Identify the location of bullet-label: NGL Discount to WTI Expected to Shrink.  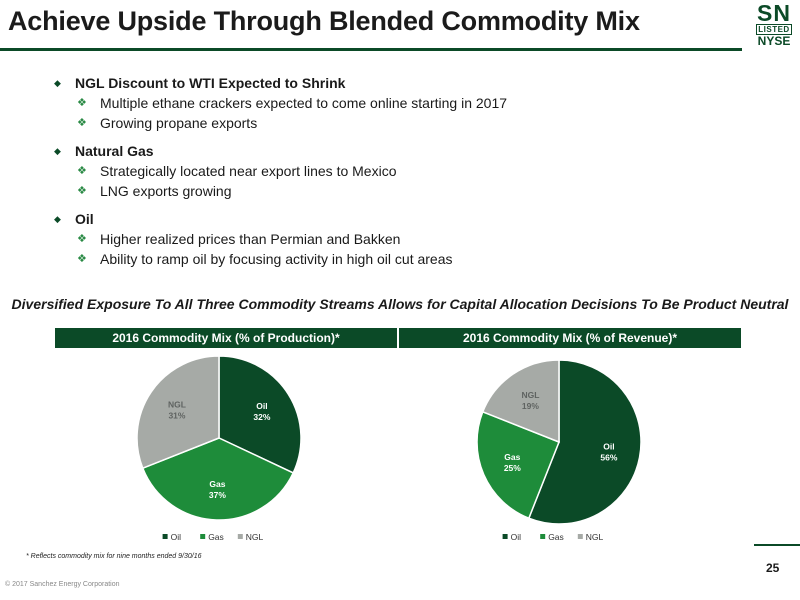
(210, 83).